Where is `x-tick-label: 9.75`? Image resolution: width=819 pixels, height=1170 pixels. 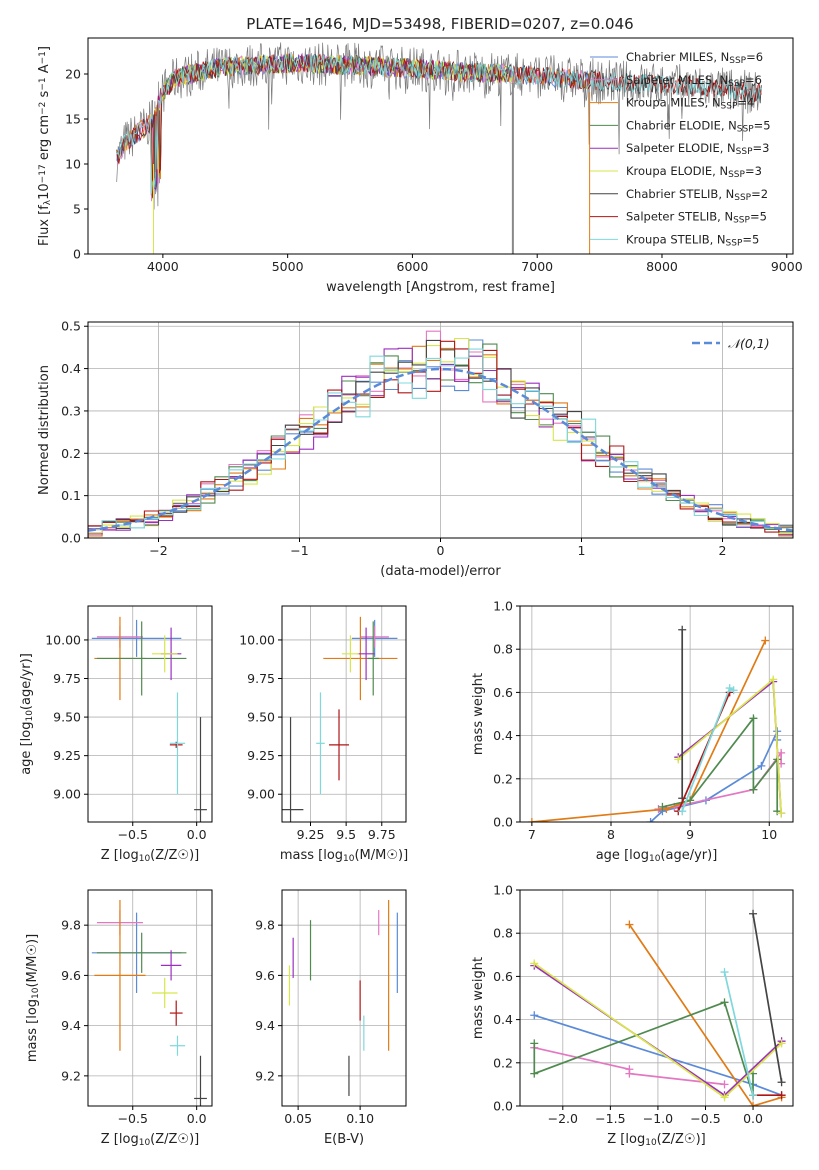 x-tick-label: 9.75 is located at coordinates (382, 834).